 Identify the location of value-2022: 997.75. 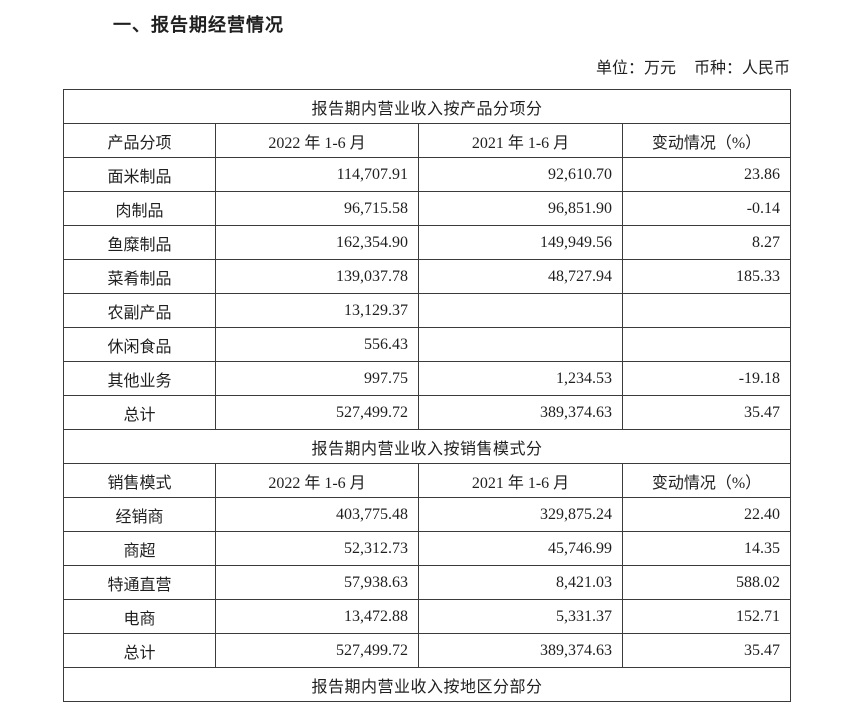
(317, 378).